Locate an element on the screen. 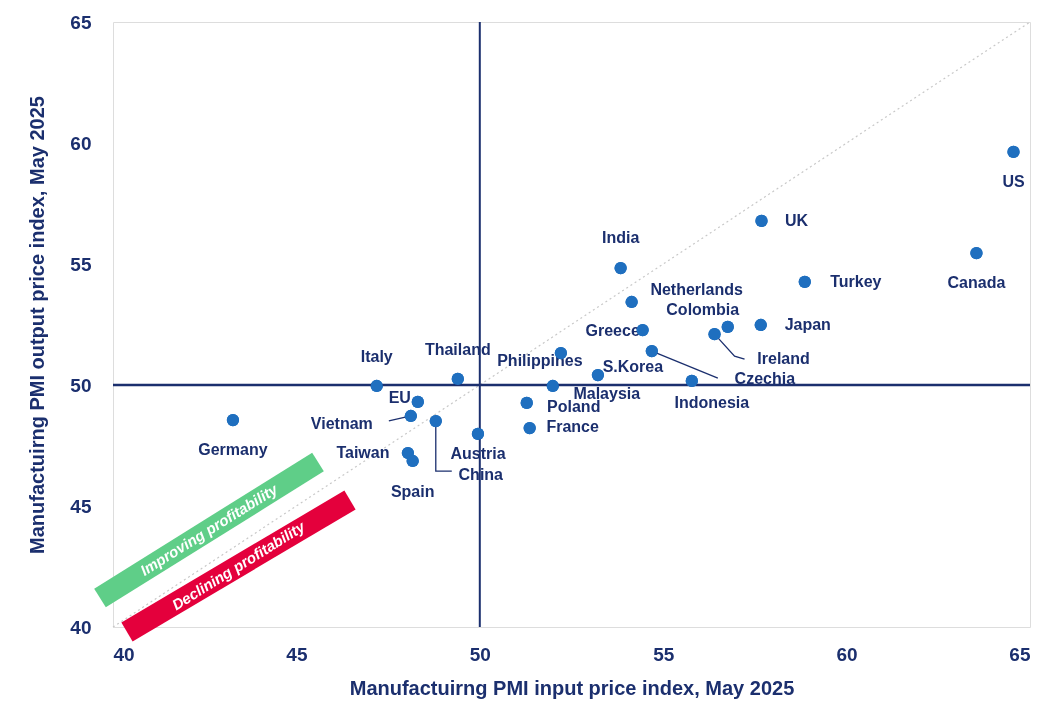 Image resolution: width=1058 pixels, height=706 pixels. y-tick-label: 55 is located at coordinates (81, 264).